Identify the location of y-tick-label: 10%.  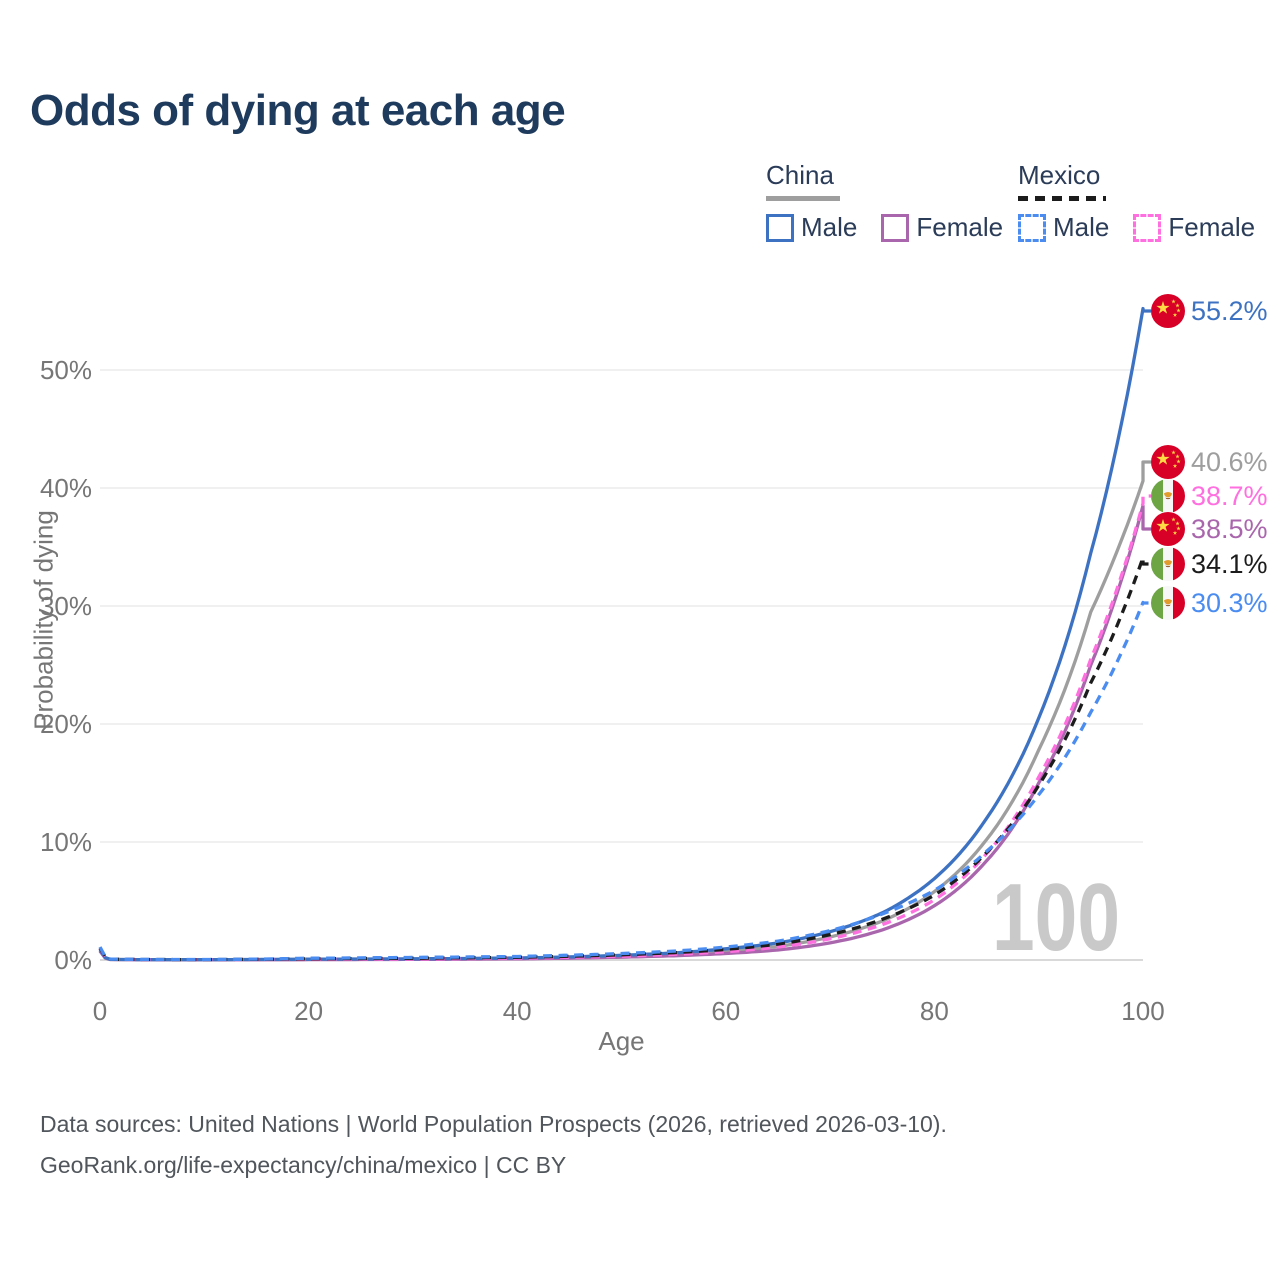
(65, 842).